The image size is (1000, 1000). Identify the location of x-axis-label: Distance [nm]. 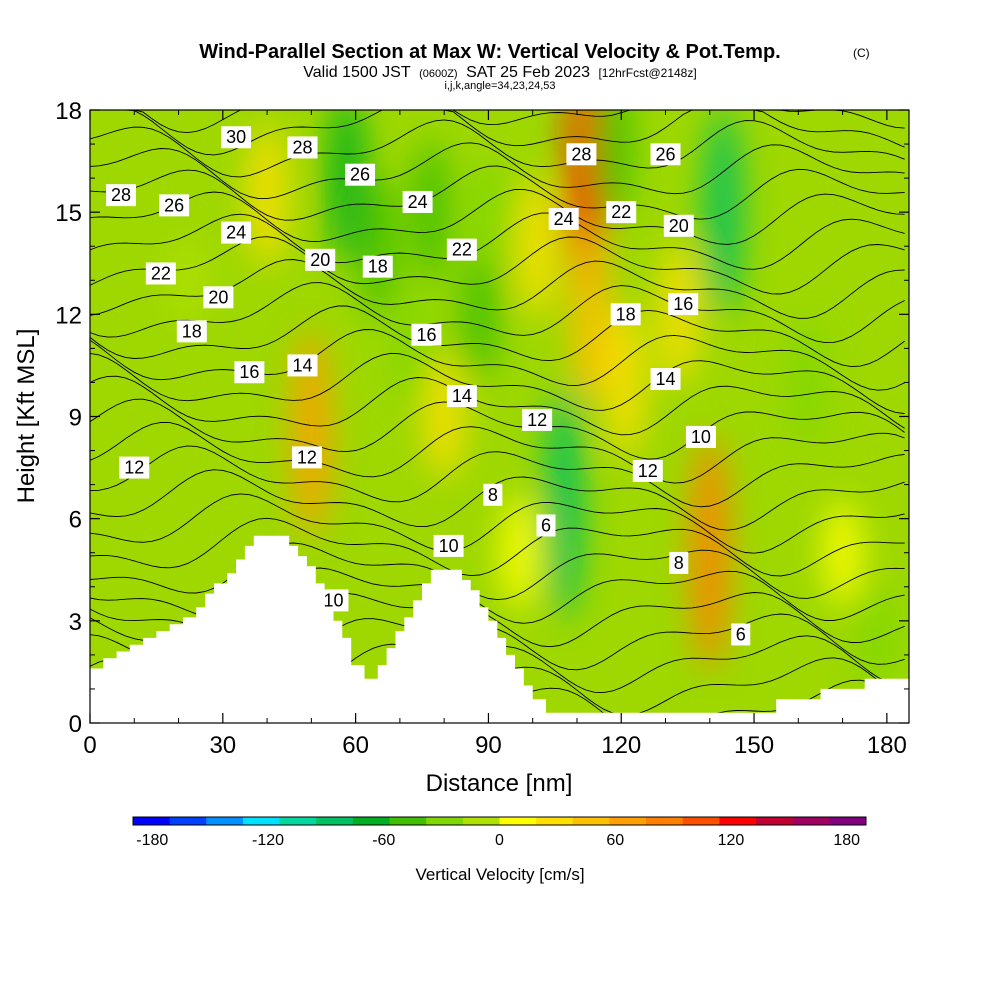
(499, 783).